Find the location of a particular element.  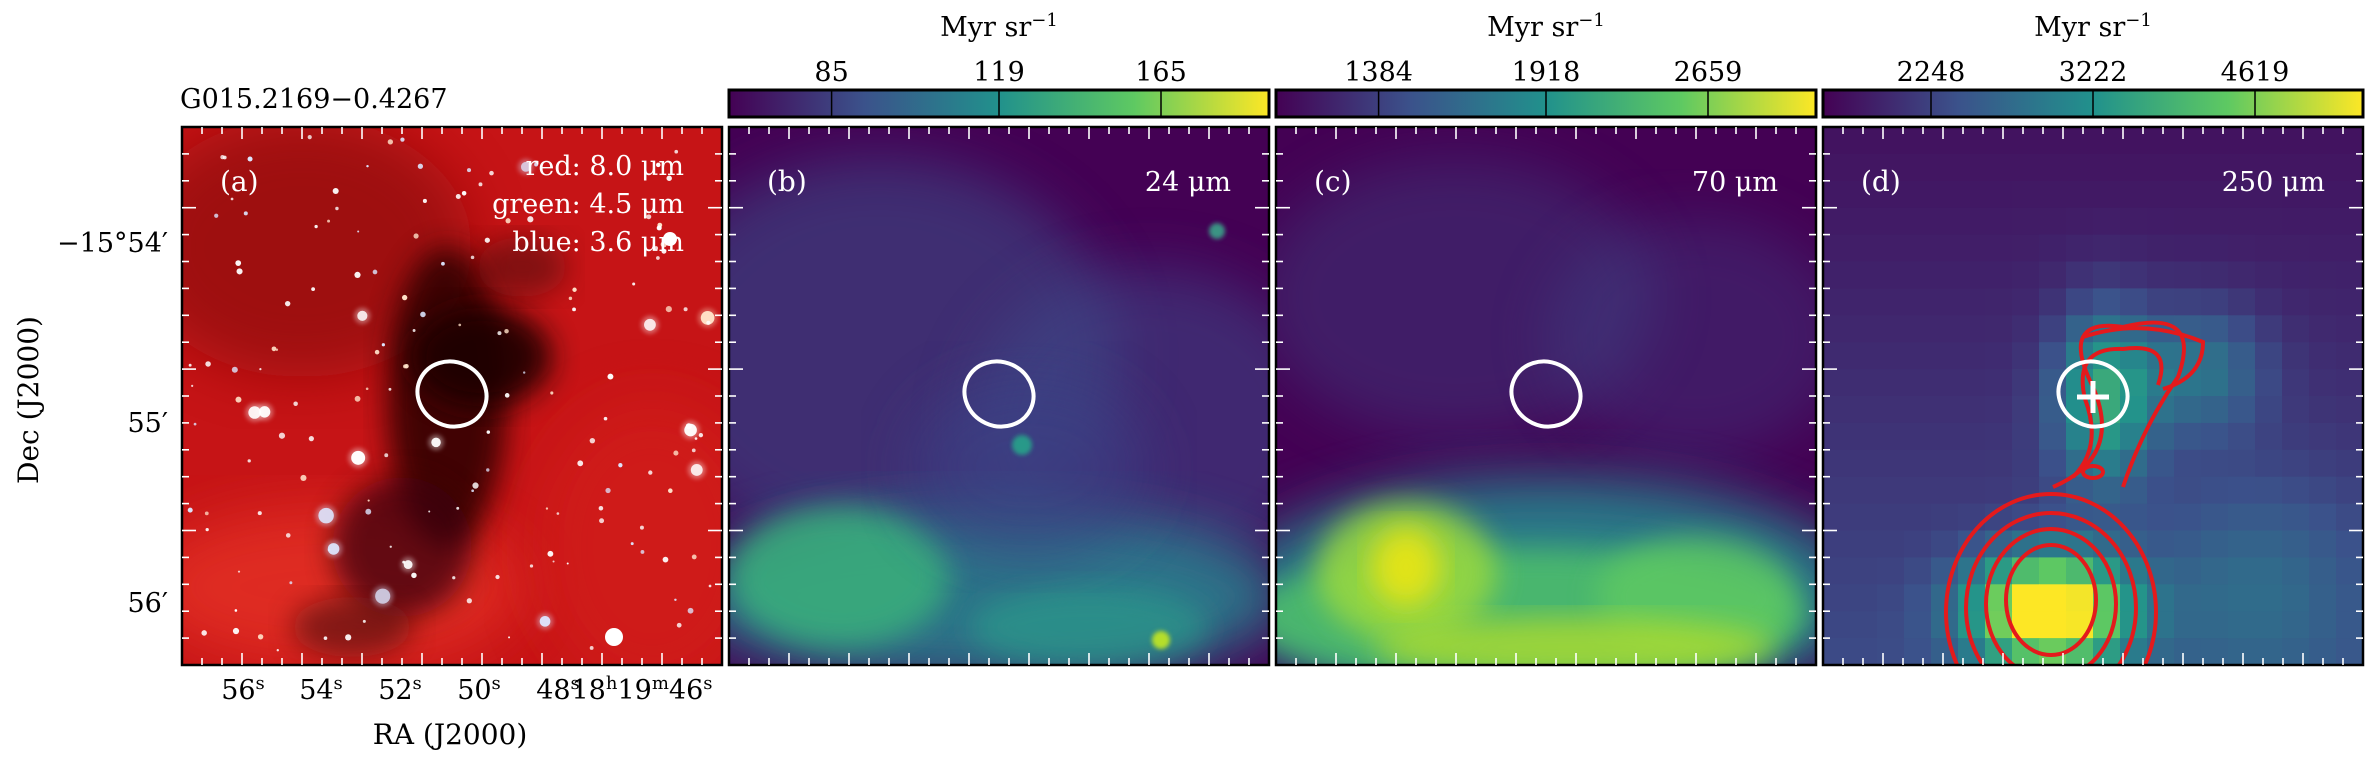

ra-tick-label: 50s is located at coordinates (479, 689).